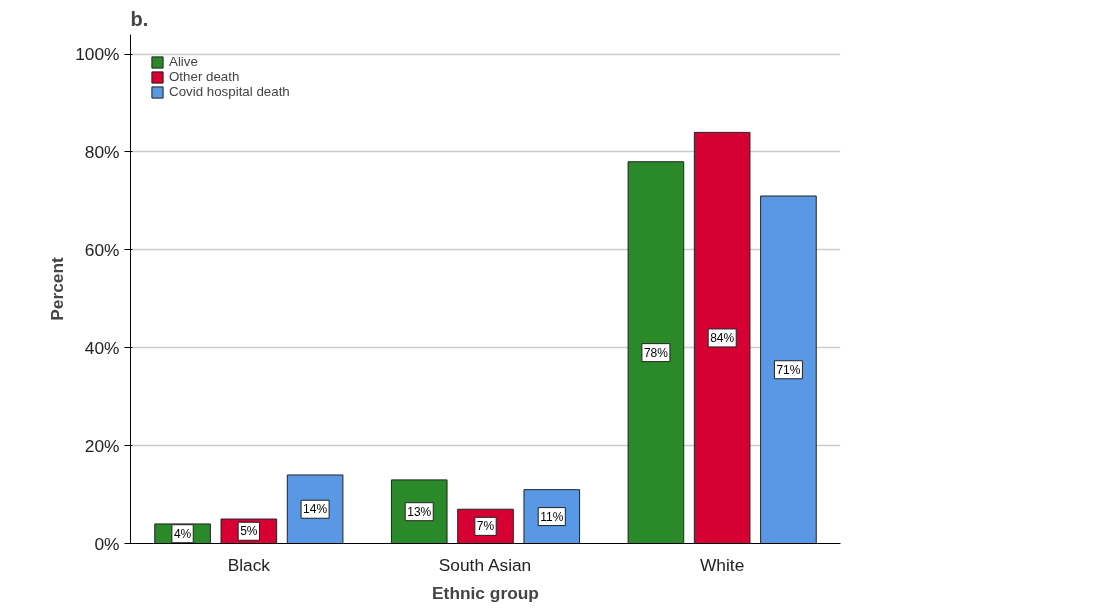  I want to click on data-label: 71%, so click(788, 369).